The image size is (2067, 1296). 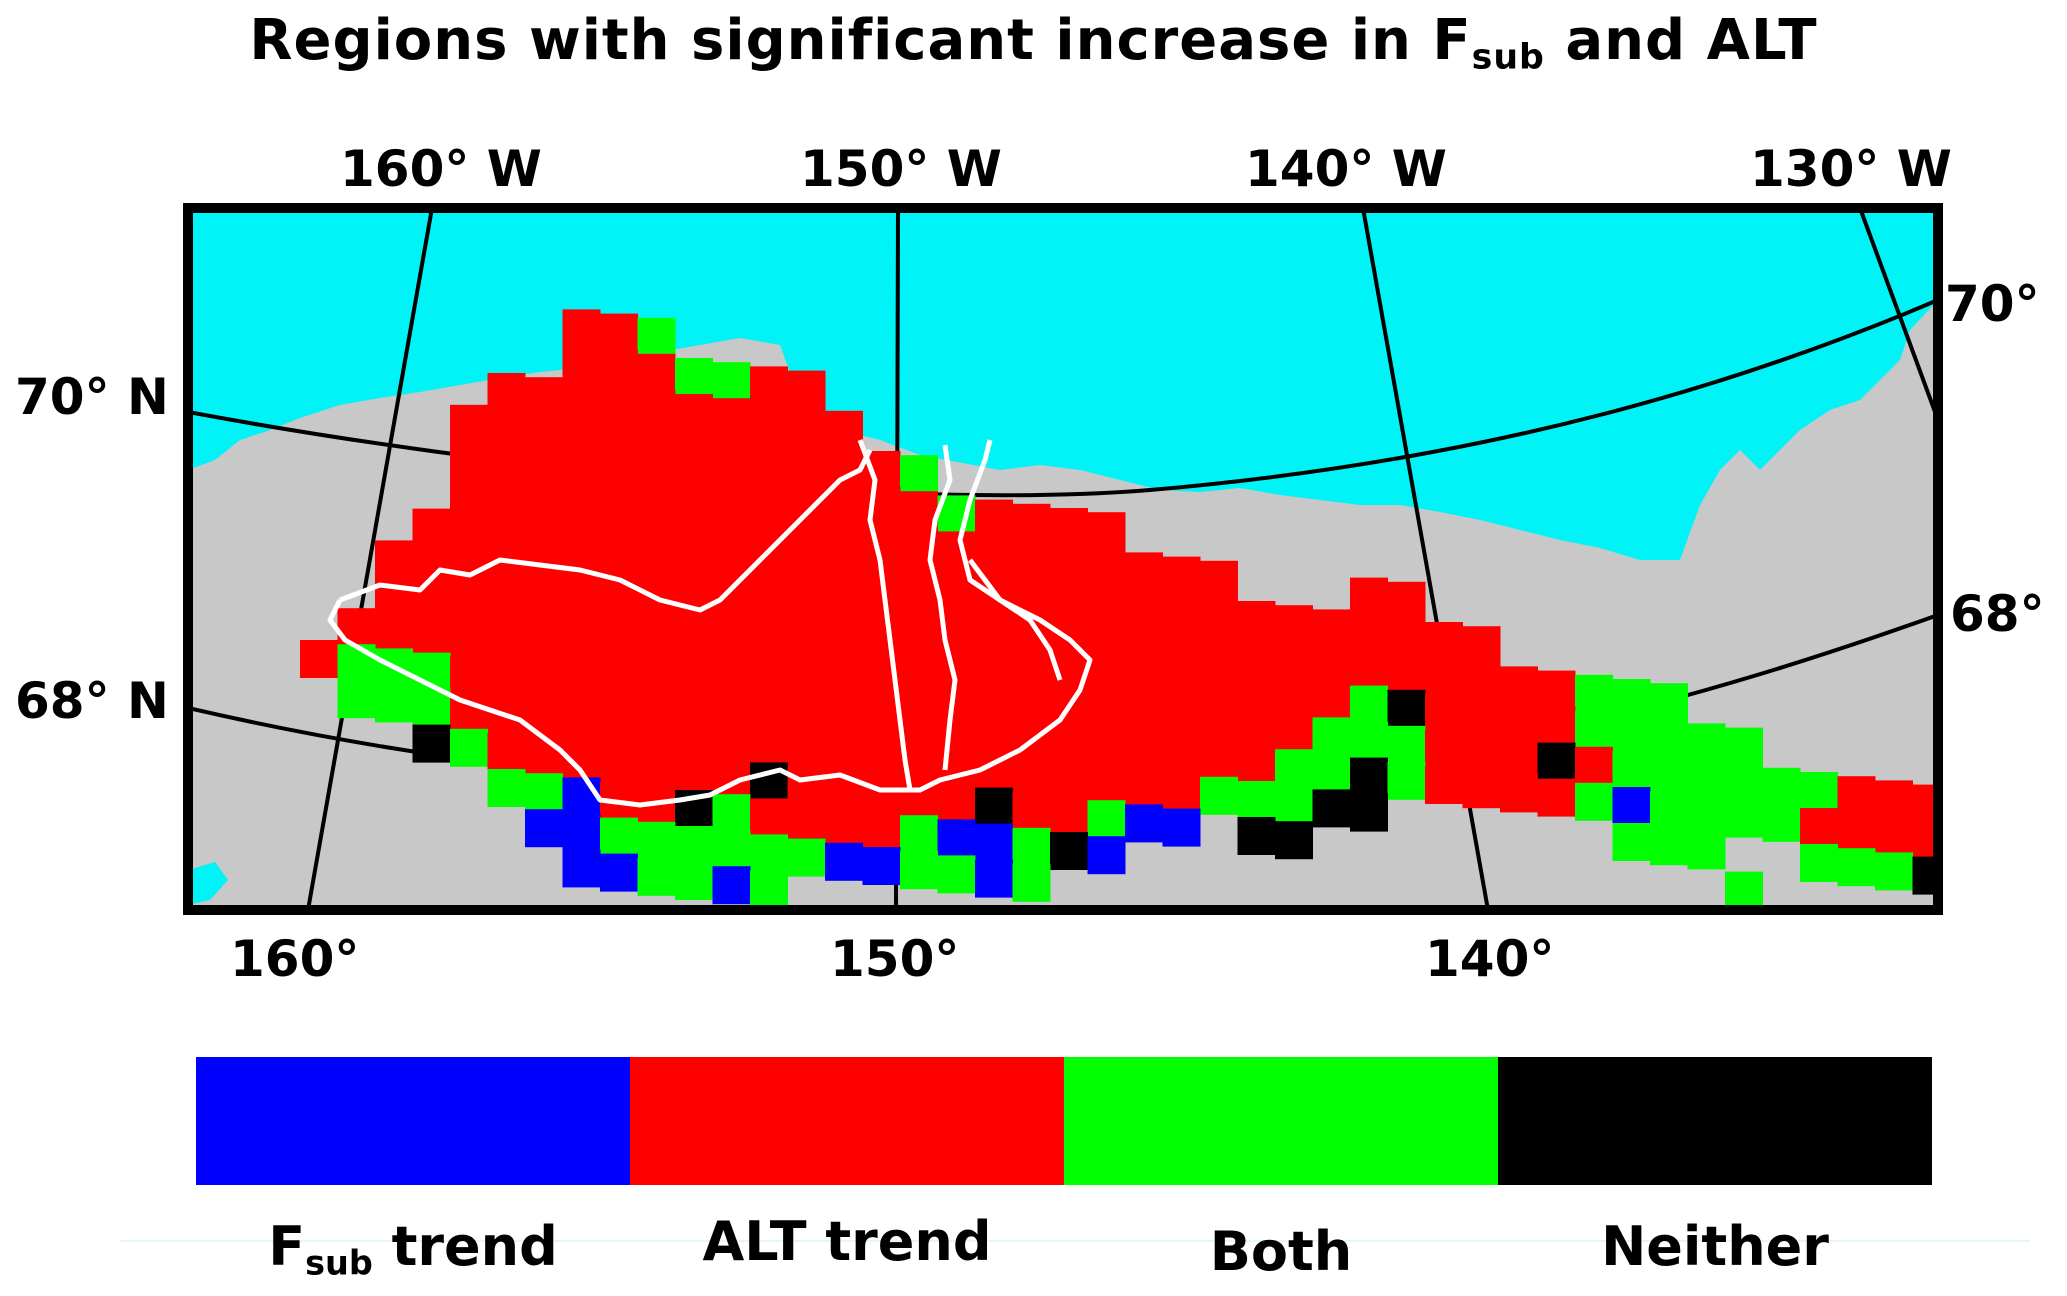 I want to click on legend-swatch-fsub-trend, so click(x=413, y=1121).